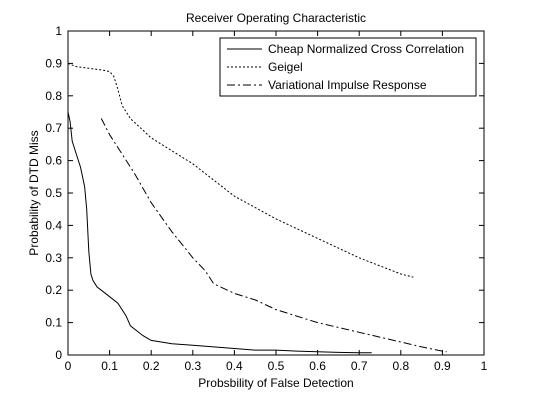 The image size is (536, 407). I want to click on x-tick-label: 1, so click(484, 366).